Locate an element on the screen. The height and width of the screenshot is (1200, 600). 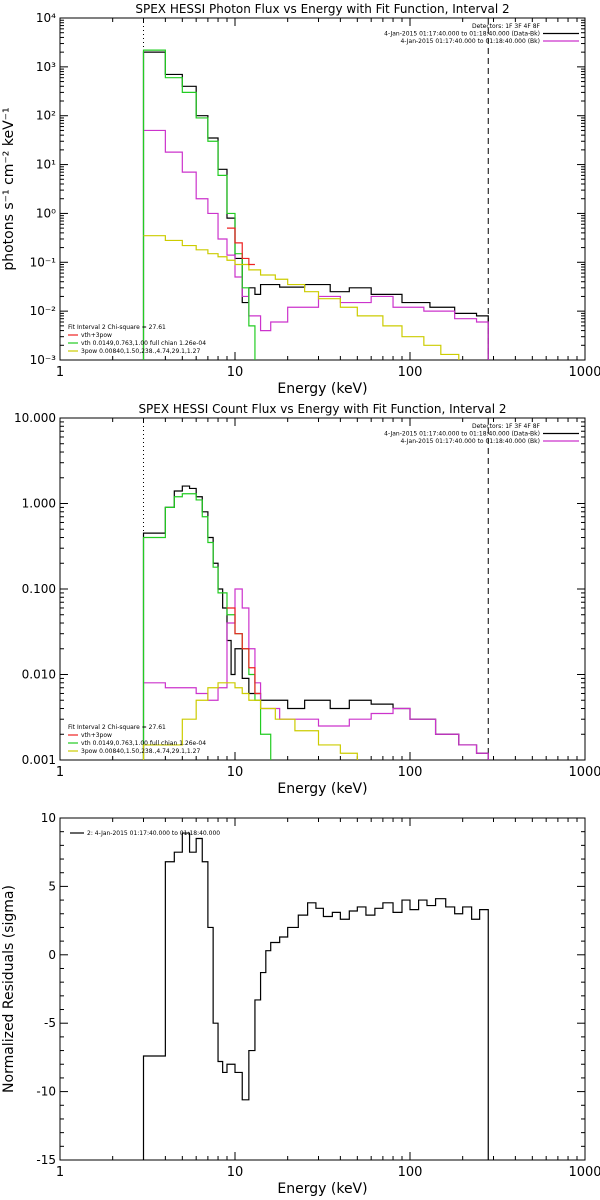
y-tick-label: 10³ is located at coordinates (46, 67).